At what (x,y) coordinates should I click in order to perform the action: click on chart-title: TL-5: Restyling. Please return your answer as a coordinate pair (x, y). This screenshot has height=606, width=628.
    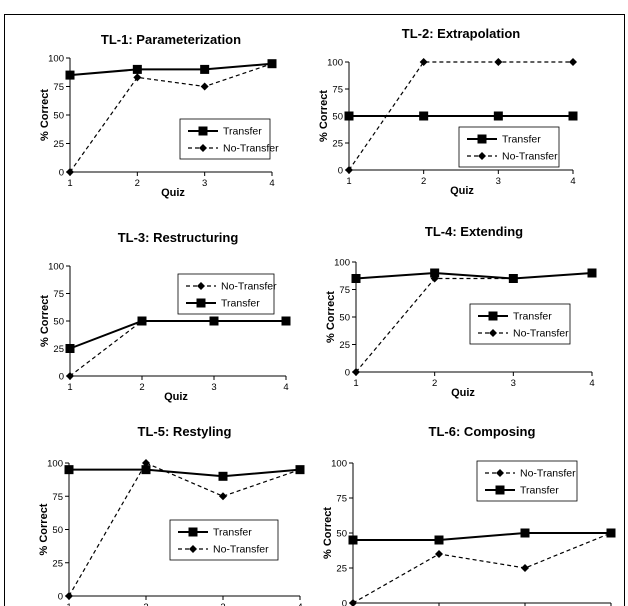
    Looking at the image, I should click on (185, 431).